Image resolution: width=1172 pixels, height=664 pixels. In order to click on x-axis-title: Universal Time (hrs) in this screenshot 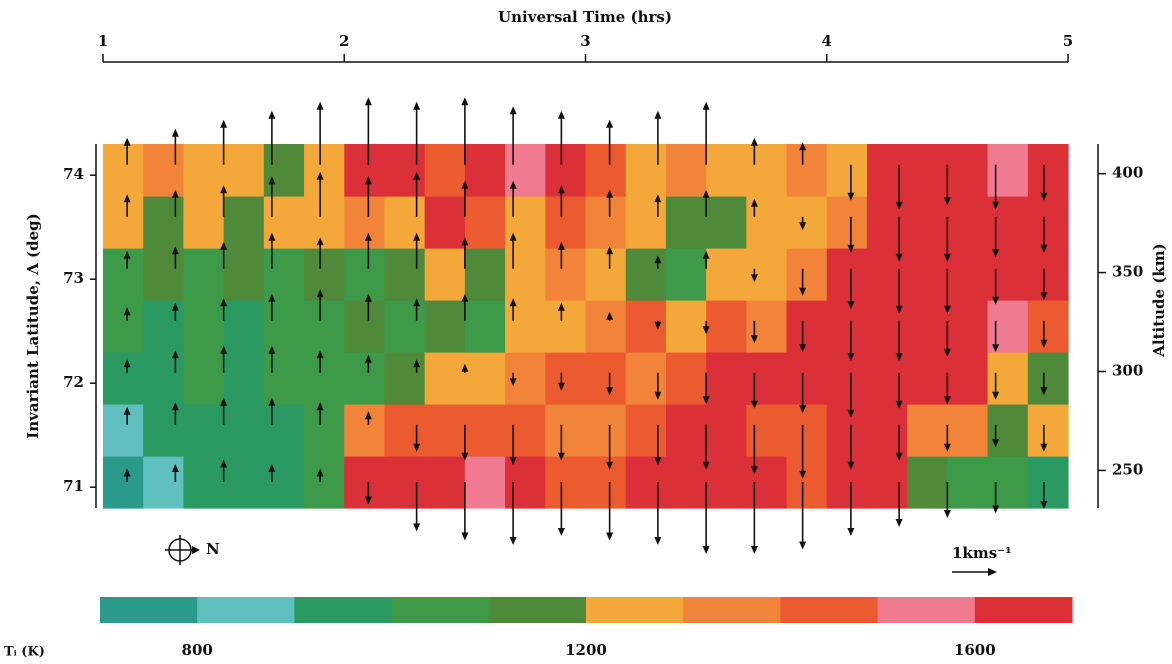, I will do `click(585, 17)`.